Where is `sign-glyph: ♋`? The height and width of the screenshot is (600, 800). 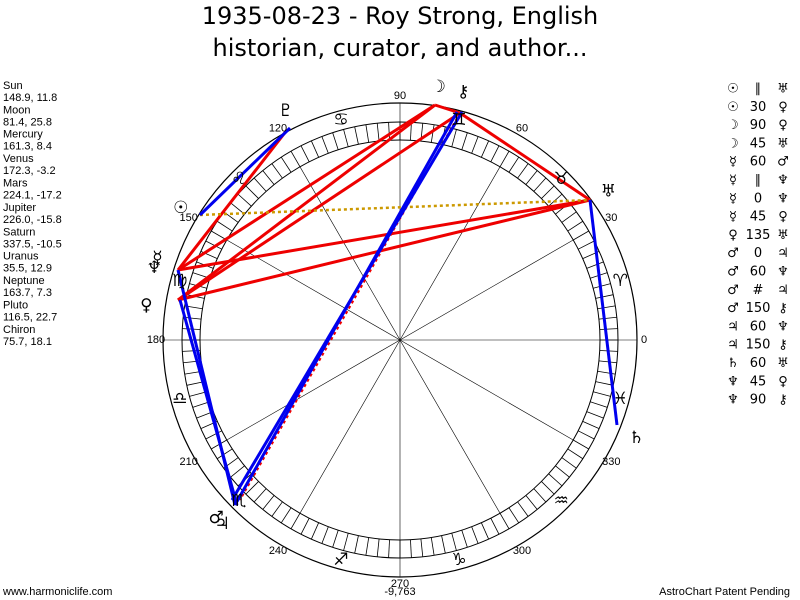
sign-glyph: ♋ is located at coordinates (340, 120).